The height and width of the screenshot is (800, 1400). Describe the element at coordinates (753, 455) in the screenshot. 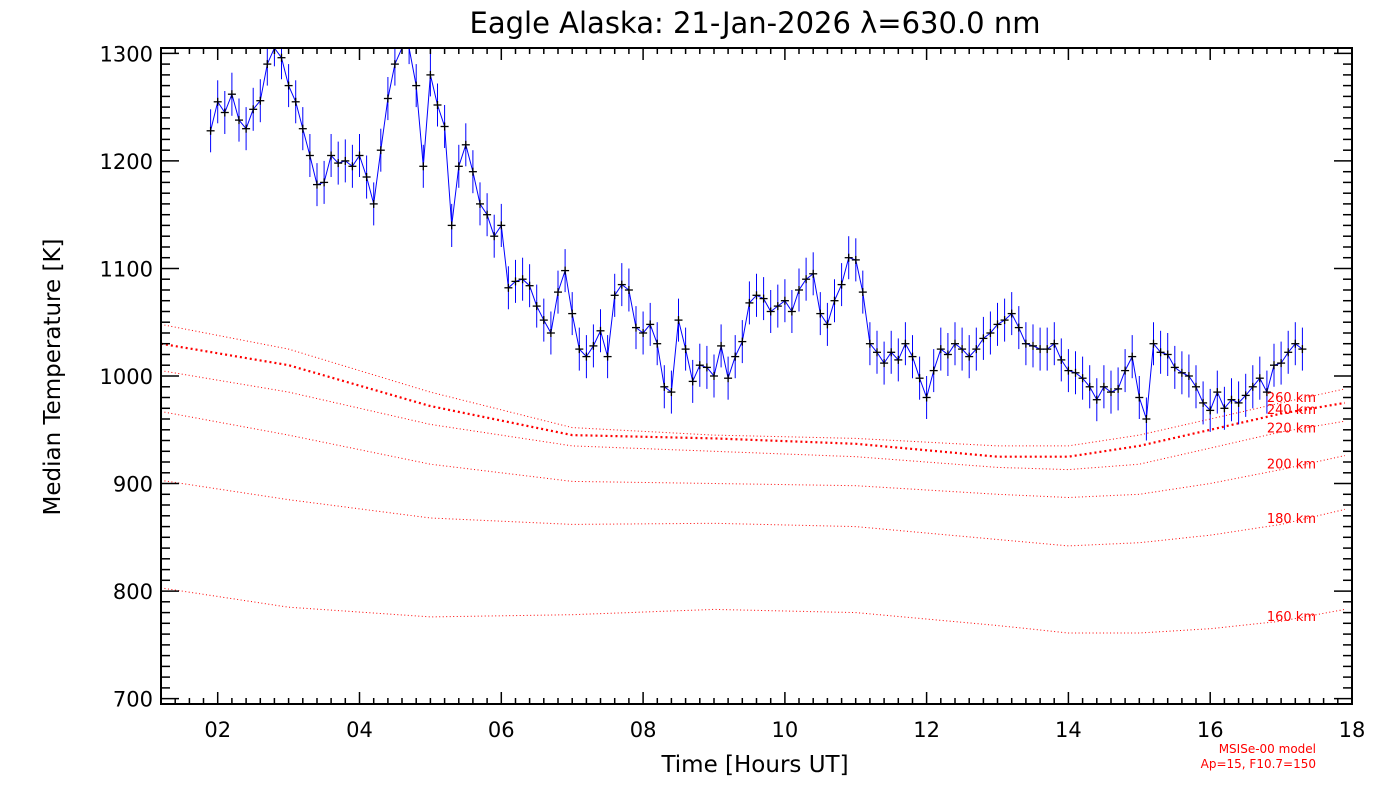

I see `model-curve-200km` at that location.